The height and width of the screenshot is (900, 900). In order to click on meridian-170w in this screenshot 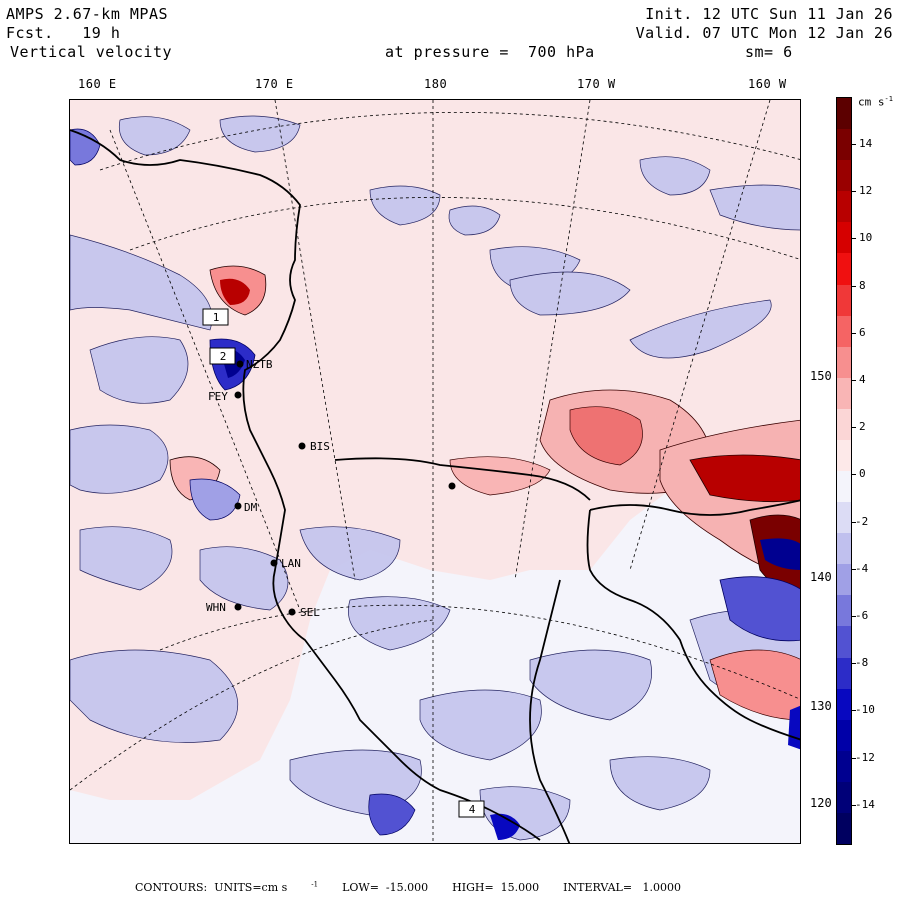, I will do `click(552, 340)`.